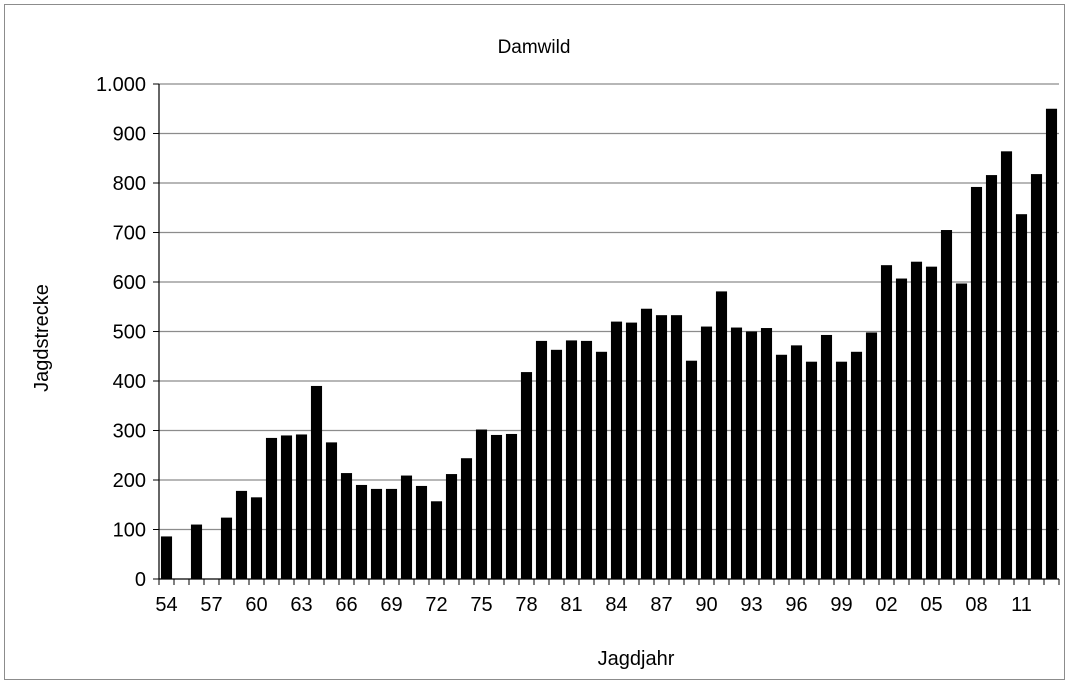 This screenshot has width=1069, height=684. What do you see at coordinates (931, 605) in the screenshot?
I see `x-tick-label: 05` at bounding box center [931, 605].